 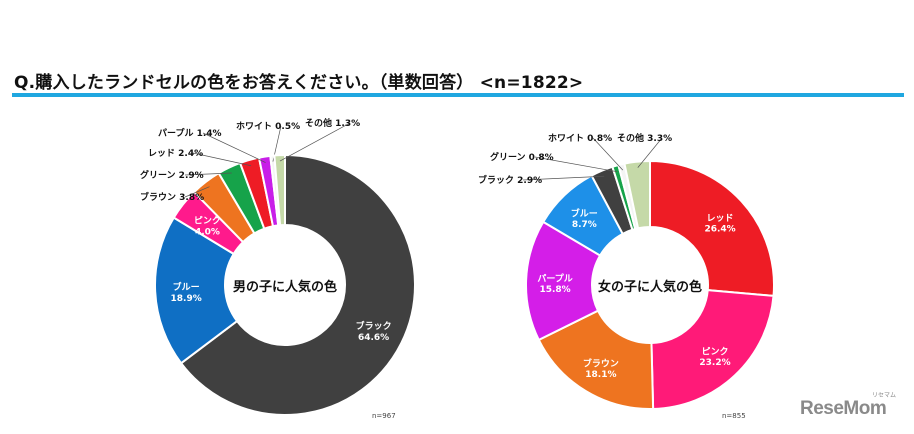 I want to click on title-divider, so click(x=458, y=95).